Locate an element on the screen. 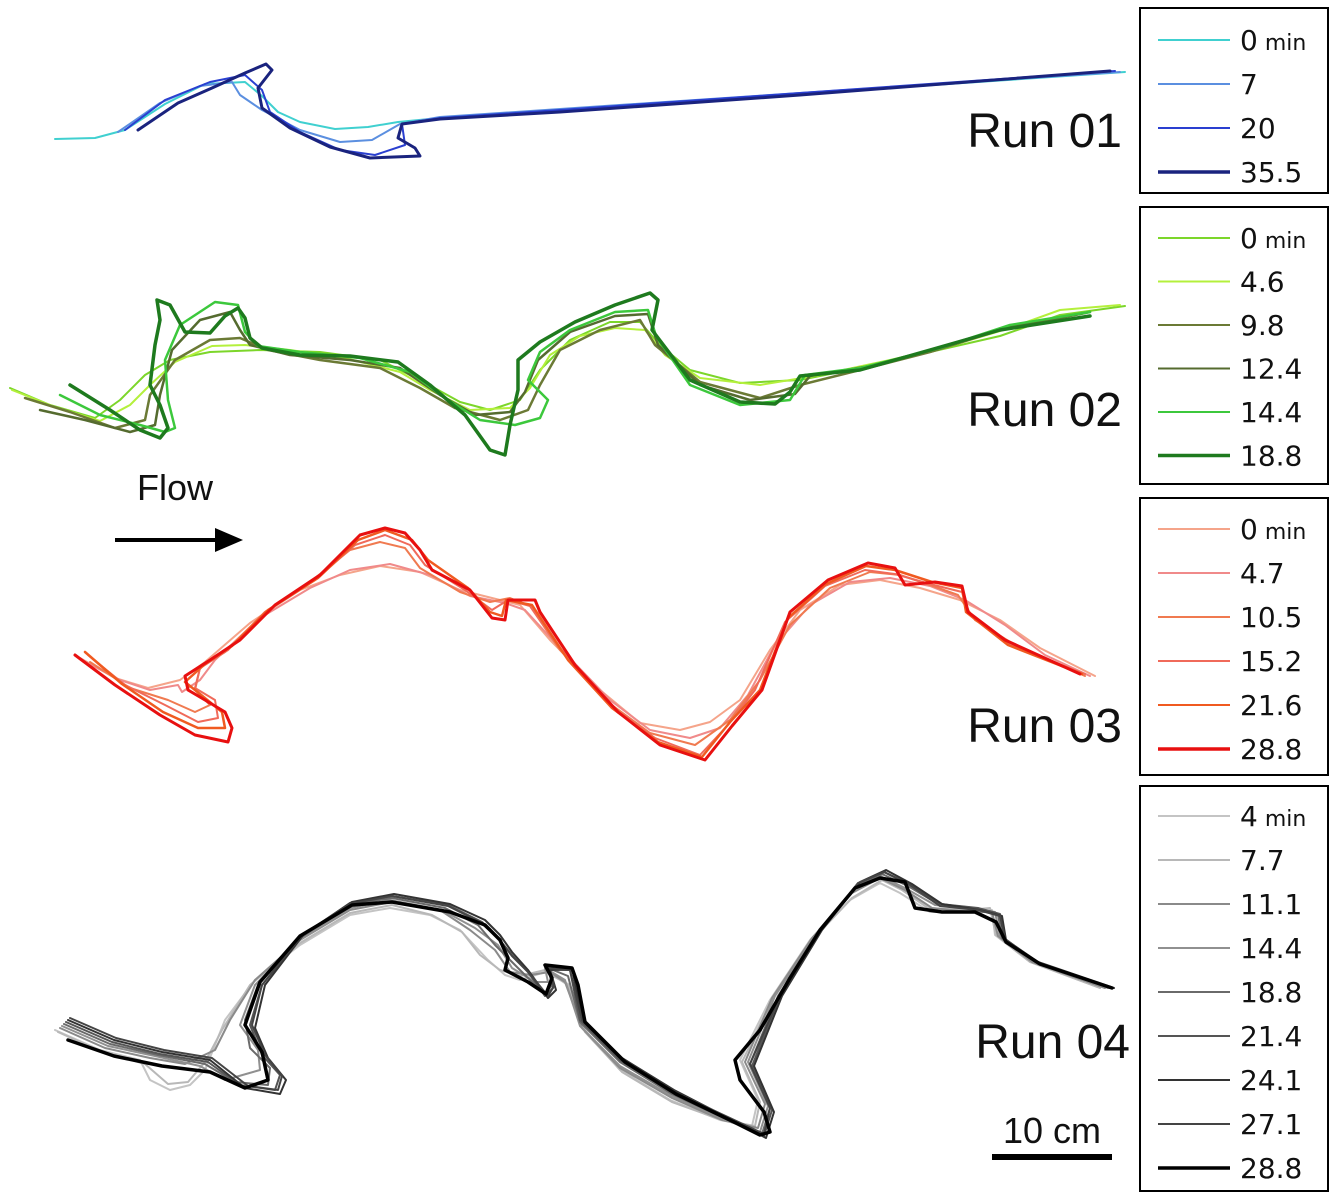  legend-label: 12.4 is located at coordinates (1271, 369).